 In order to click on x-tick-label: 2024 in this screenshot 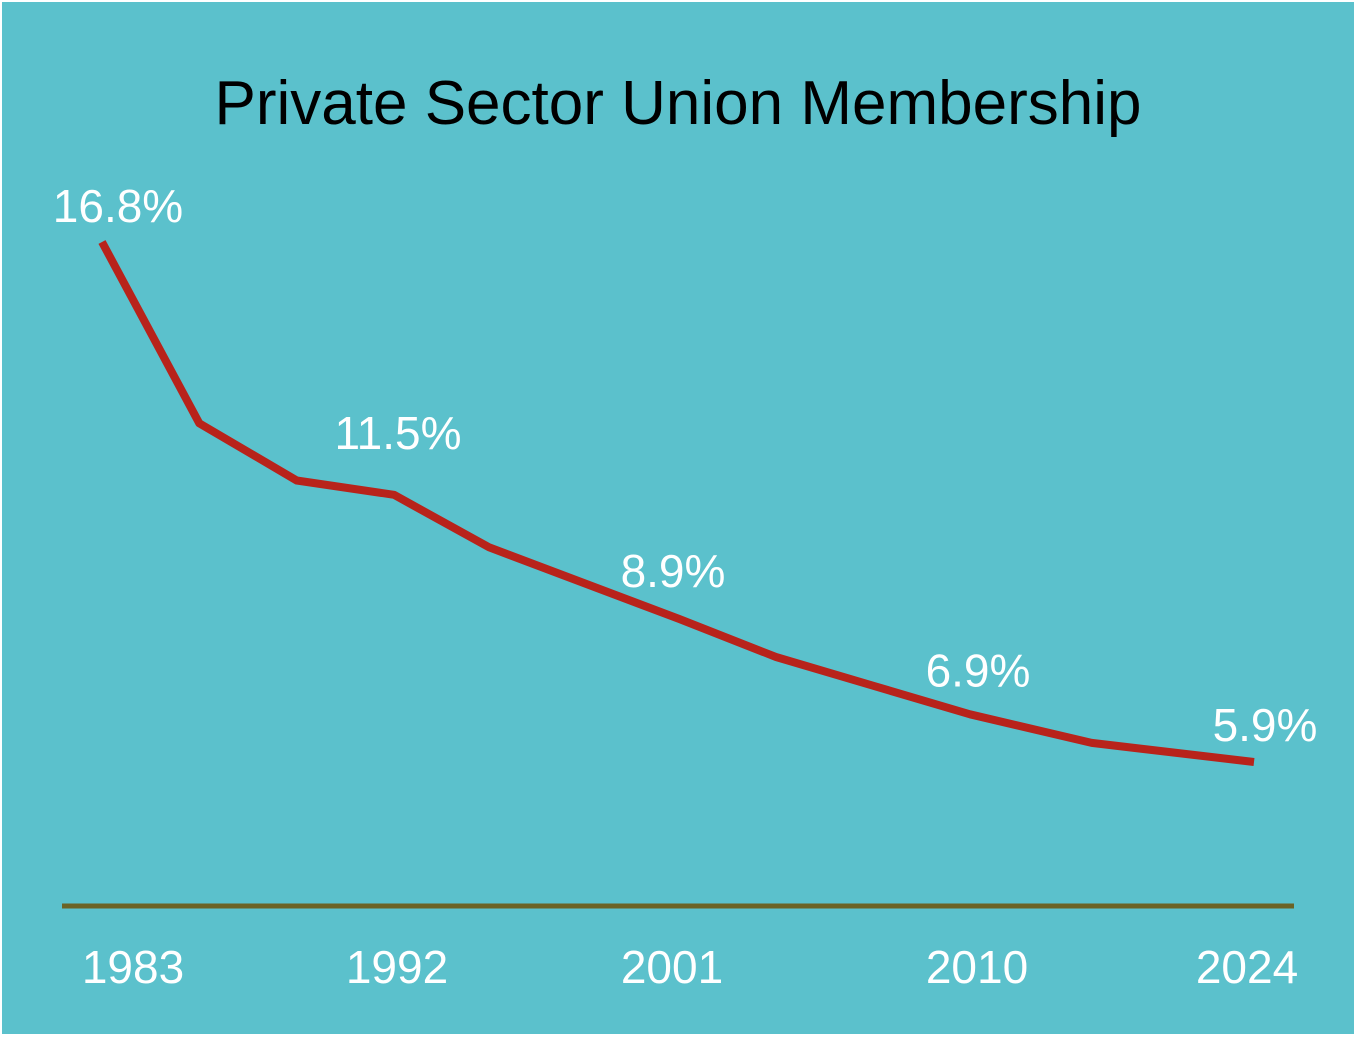, I will do `click(1247, 967)`.